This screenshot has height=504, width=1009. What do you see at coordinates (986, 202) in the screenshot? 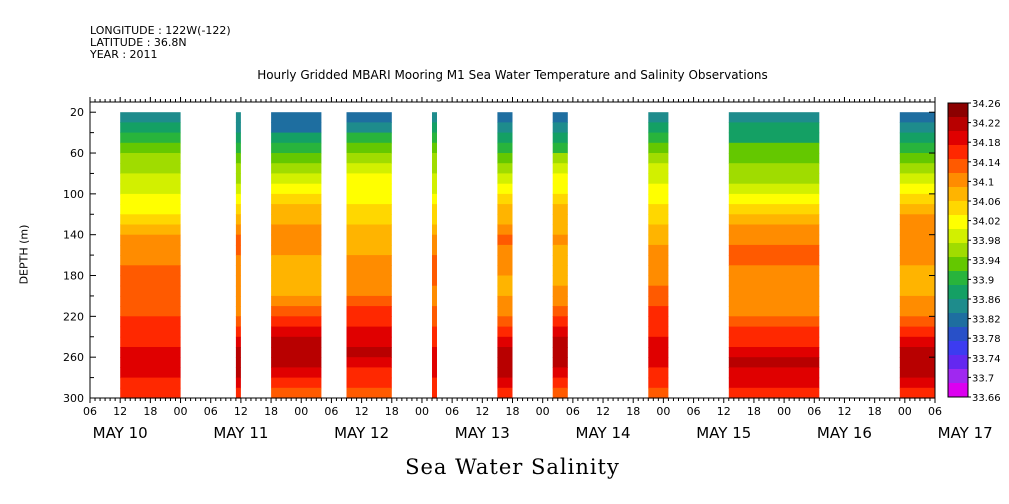
I see `colorbar-label: 34.06` at bounding box center [986, 202].